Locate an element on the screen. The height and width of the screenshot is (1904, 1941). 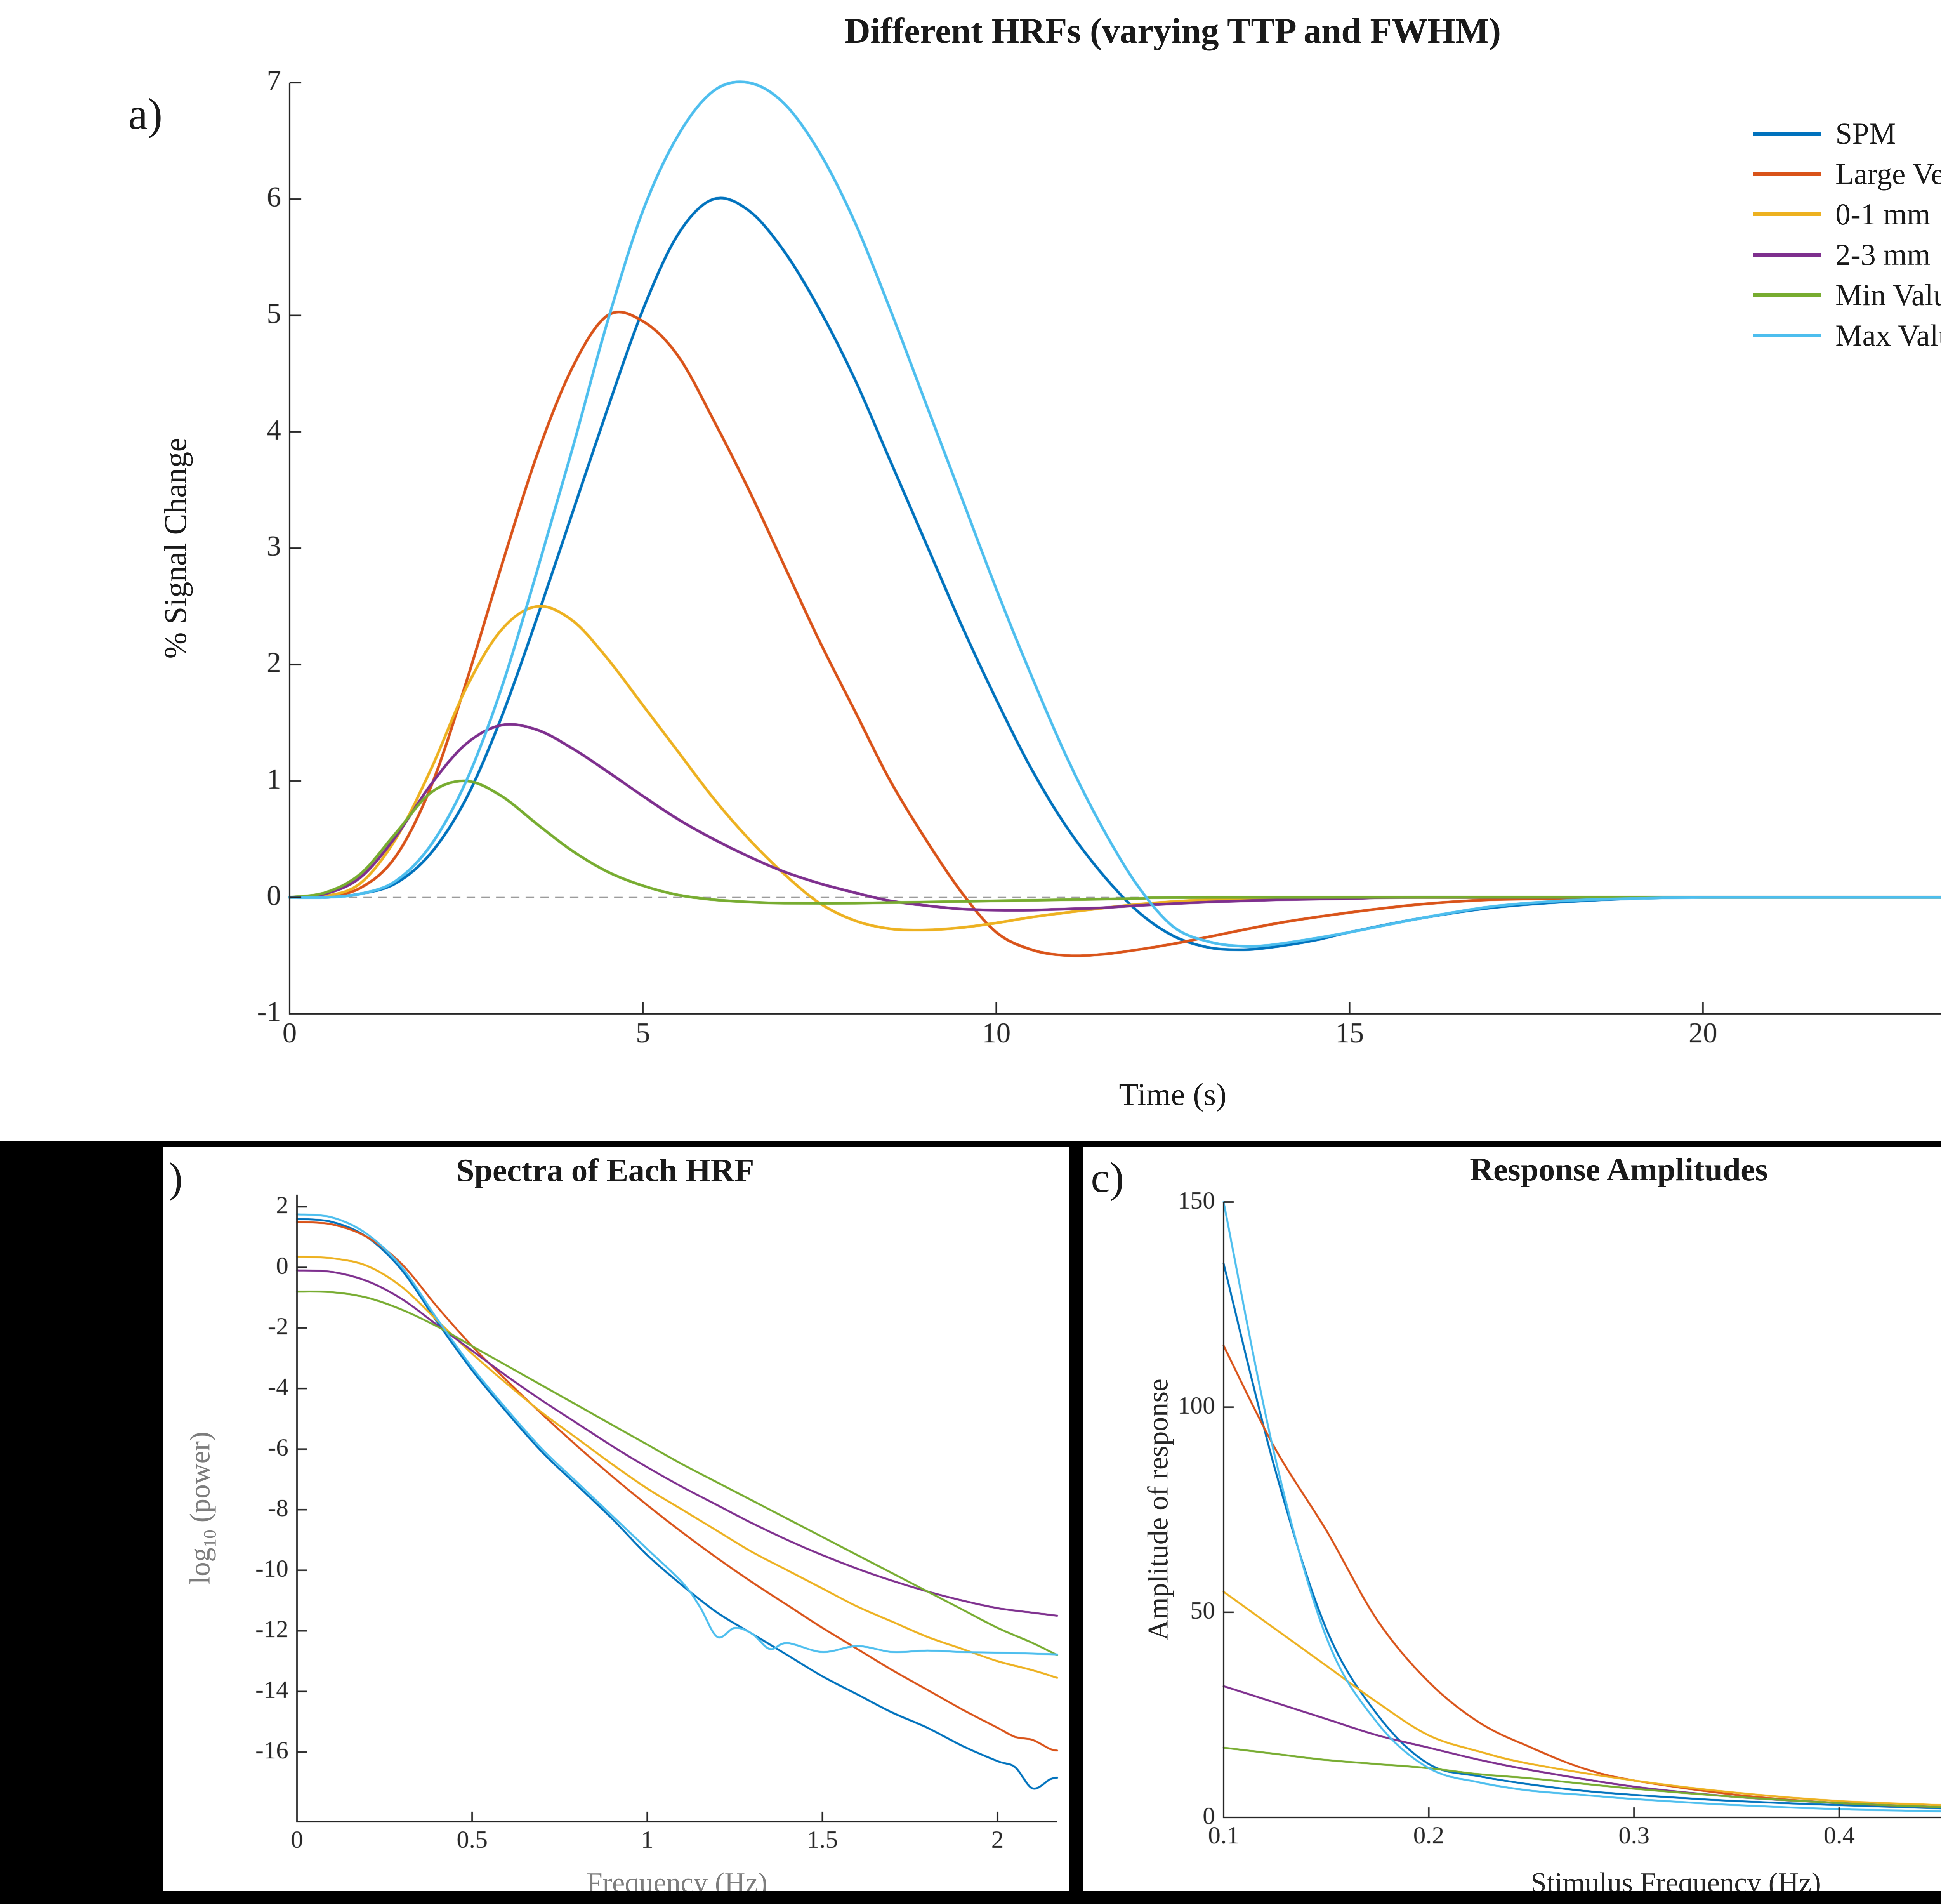
legend-item-max-values: Max Values is located at coordinates (1847, 335).